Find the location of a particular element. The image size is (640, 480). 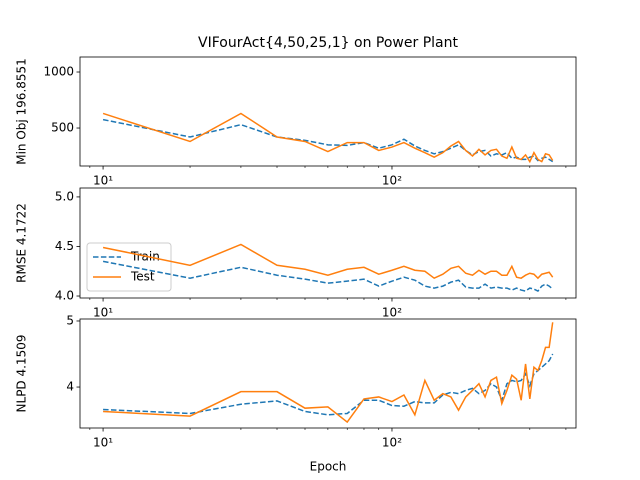

y-axis-label: NLPD 4.1509 is located at coordinates (22, 374).